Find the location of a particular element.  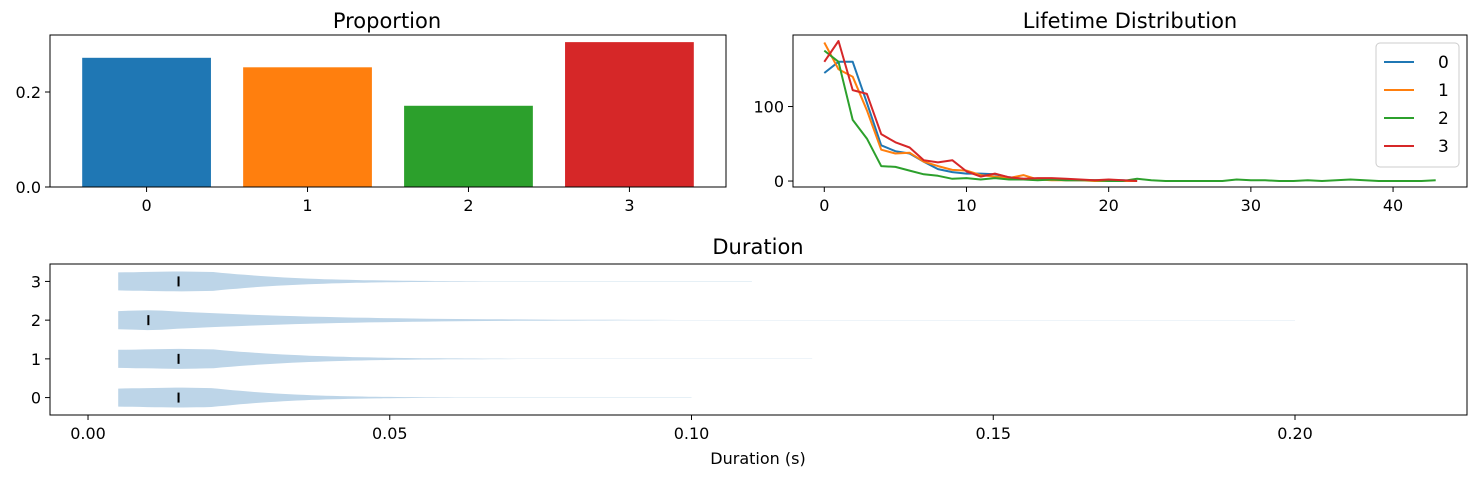

x-tick-label: 30 is located at coordinates (1251, 205).